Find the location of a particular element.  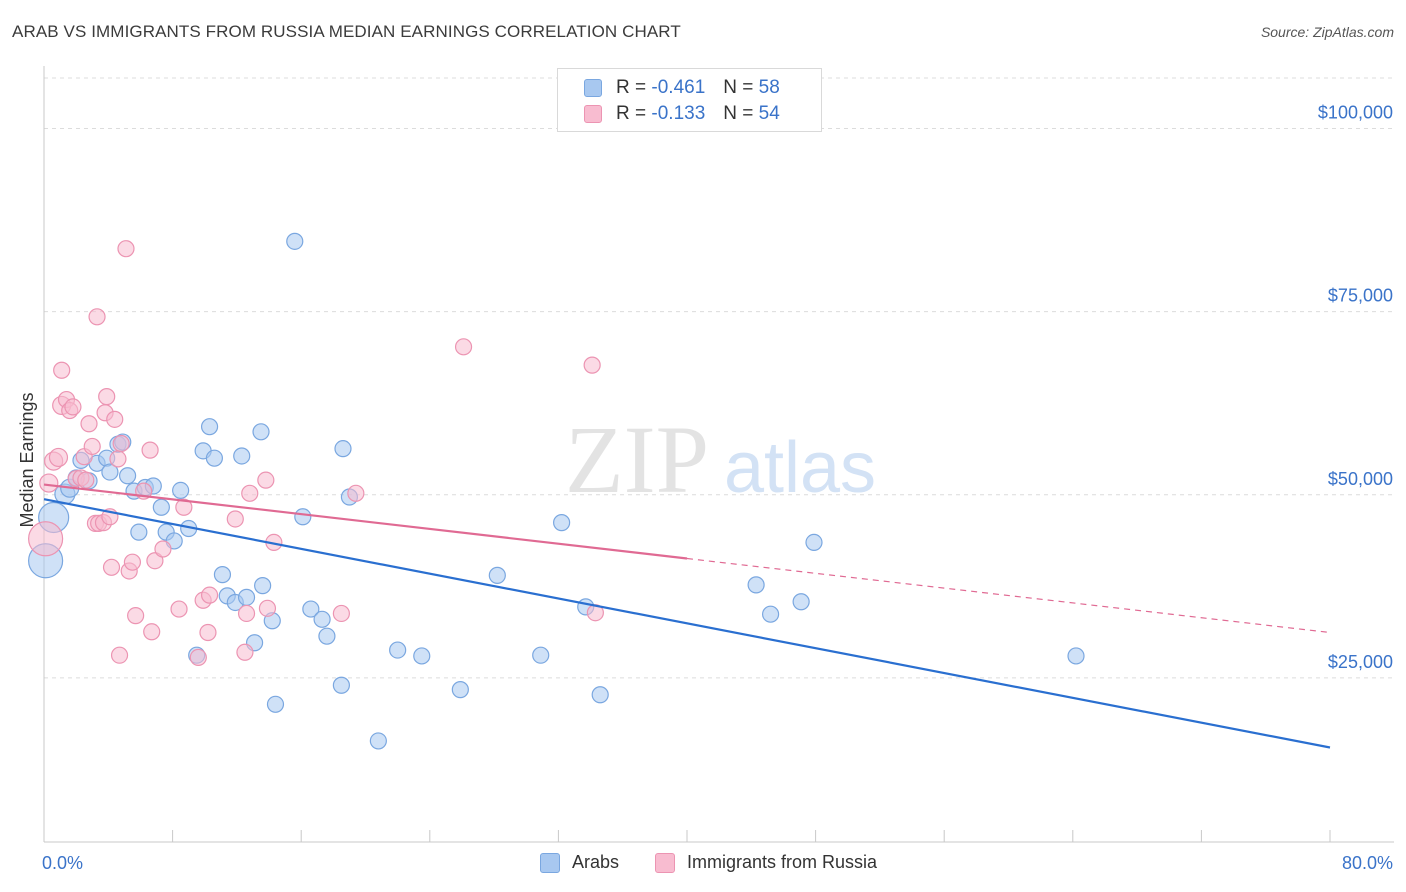

y-tick-label: $25,000 is located at coordinates (1360, 662).